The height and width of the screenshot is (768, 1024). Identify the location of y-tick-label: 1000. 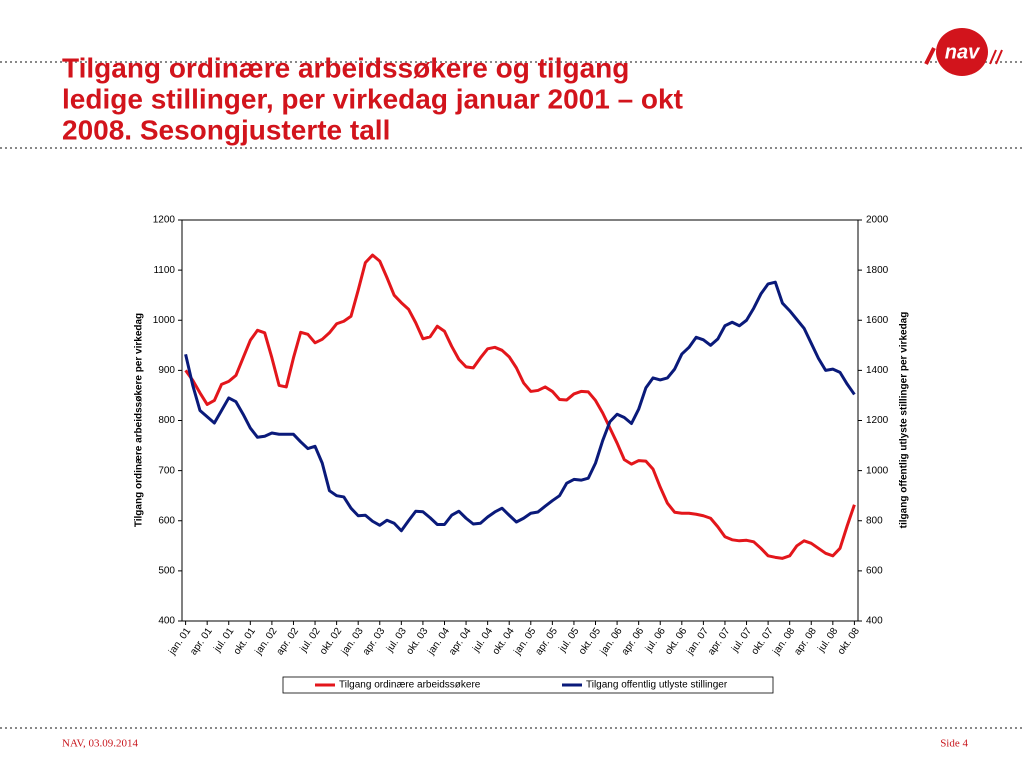
(164, 320).